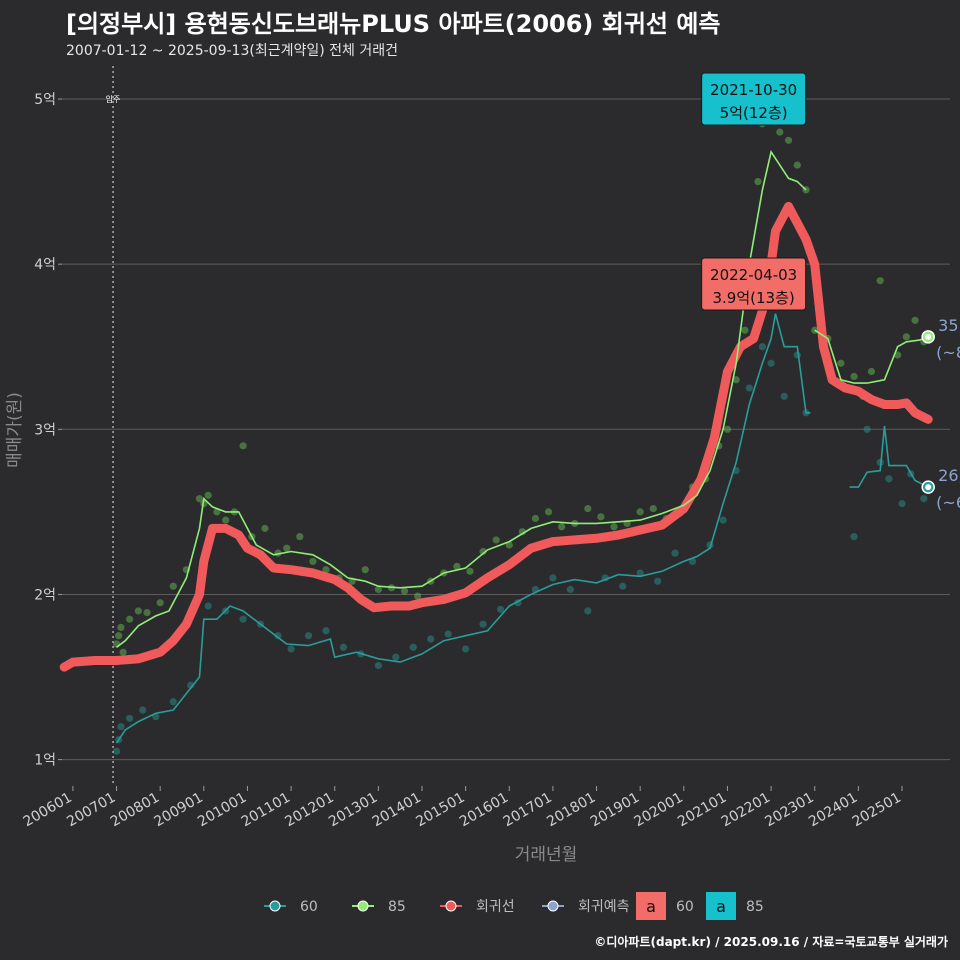  I want to click on x-tick-label: 200801, so click(135, 810).